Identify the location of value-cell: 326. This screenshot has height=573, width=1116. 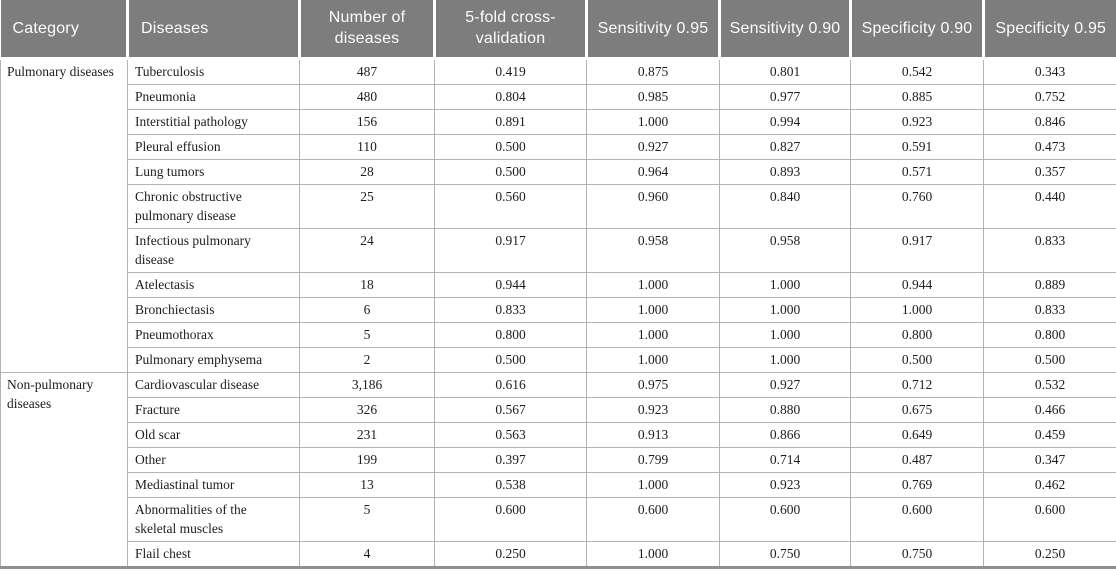
(367, 409).